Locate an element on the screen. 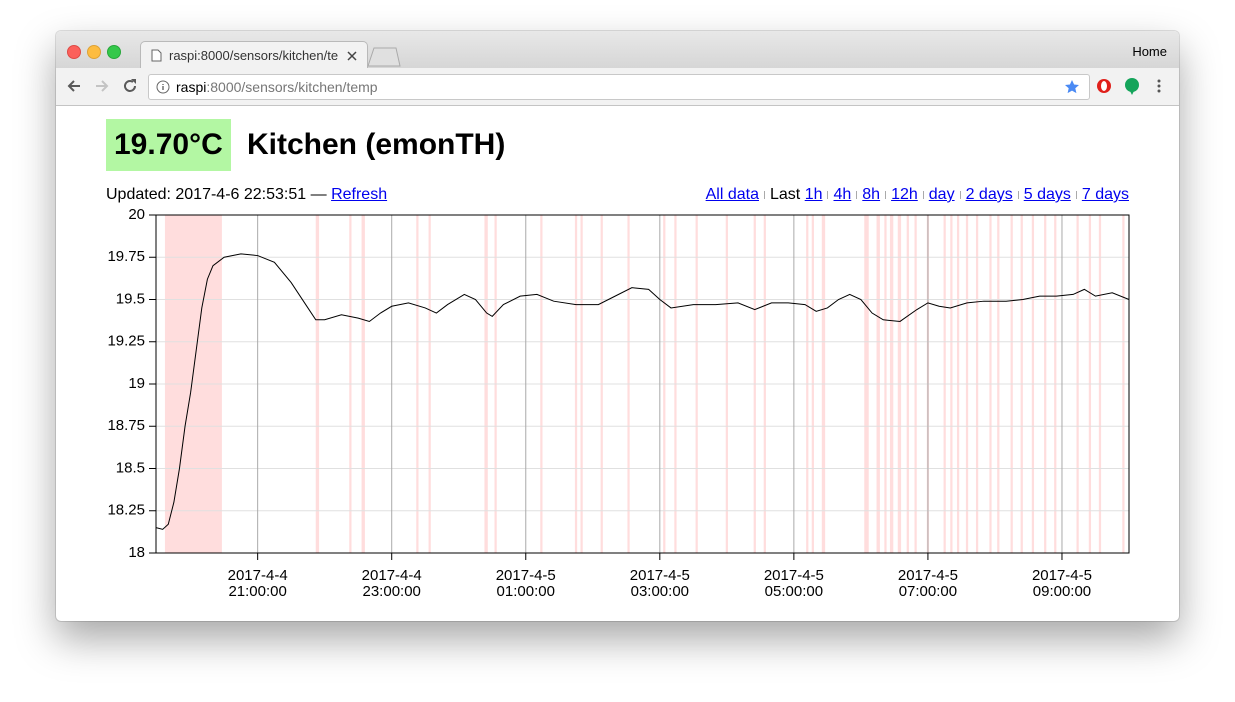 Image resolution: width=1235 pixels, height=702 pixels. range-link: day is located at coordinates (941, 194).